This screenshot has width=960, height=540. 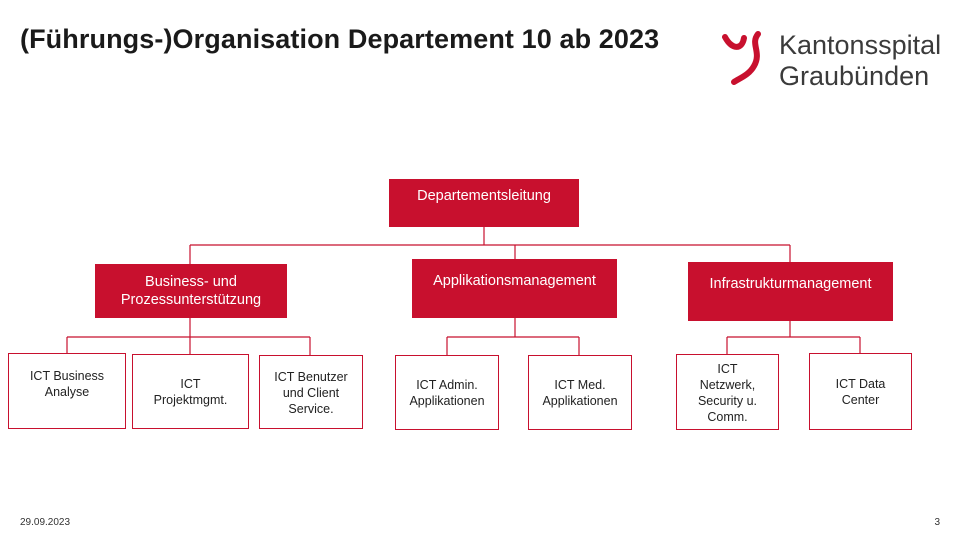 What do you see at coordinates (937, 522) in the screenshot?
I see `footer-page-number: 3` at bounding box center [937, 522].